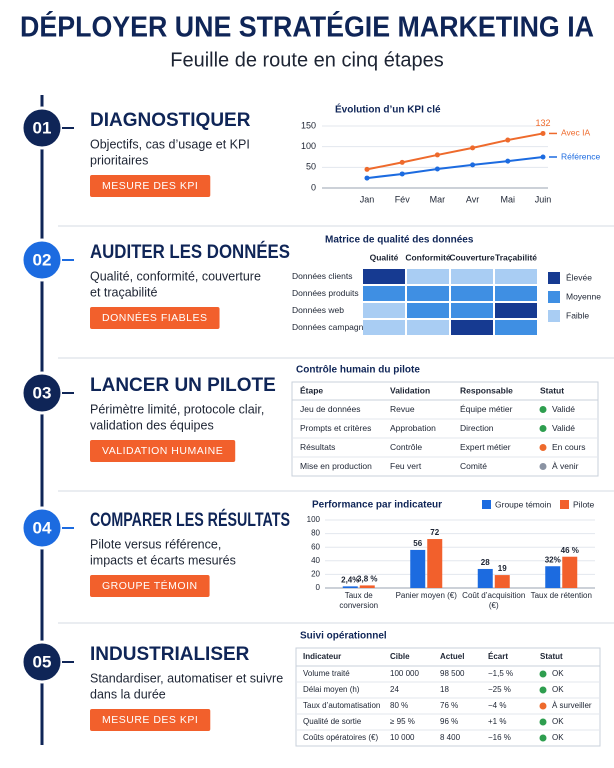 This screenshot has height=768, width=614. I want to click on table-header: Cible, so click(400, 656).